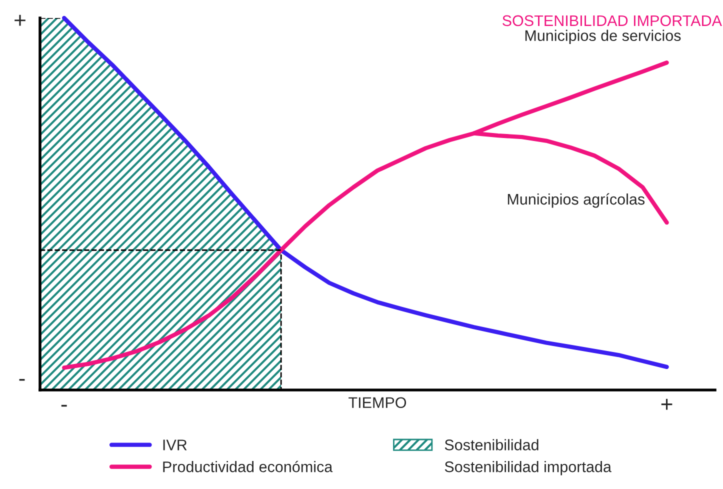 This screenshot has height=489, width=723. I want to click on text: Sostenibilidad importada, so click(528, 468).